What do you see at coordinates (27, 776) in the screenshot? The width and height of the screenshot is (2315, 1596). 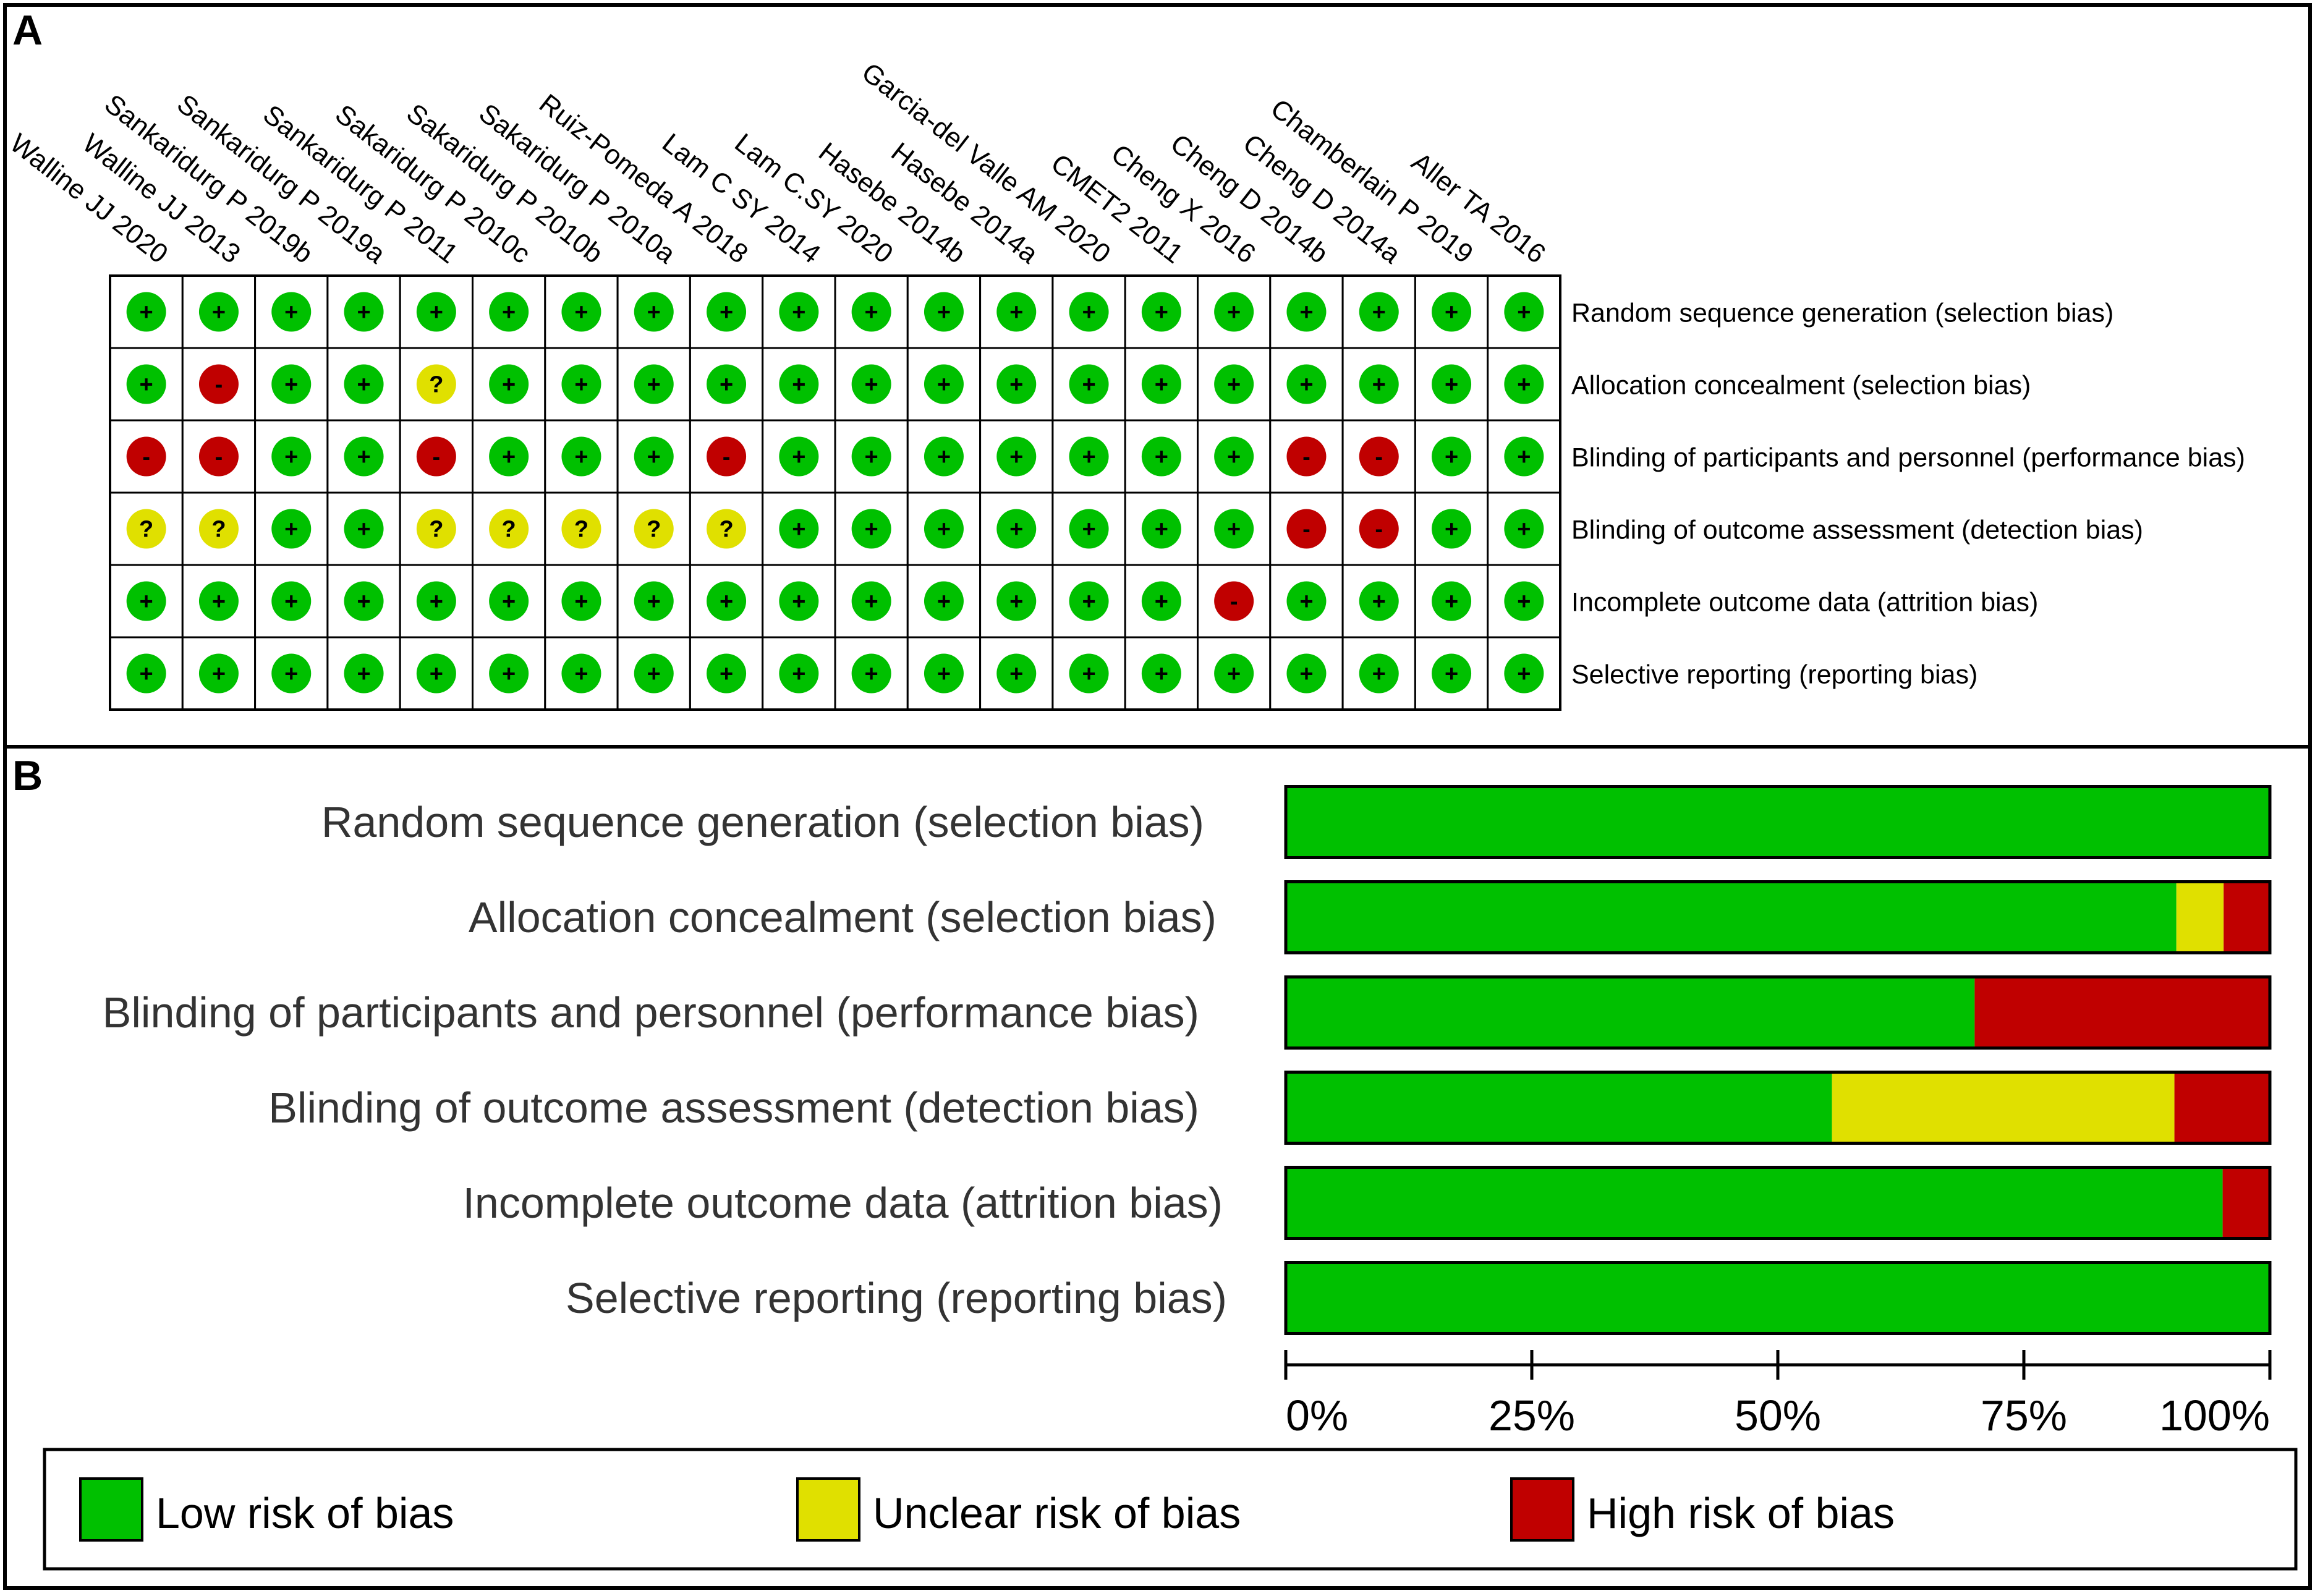 I see `panel-b-letter: B` at bounding box center [27, 776].